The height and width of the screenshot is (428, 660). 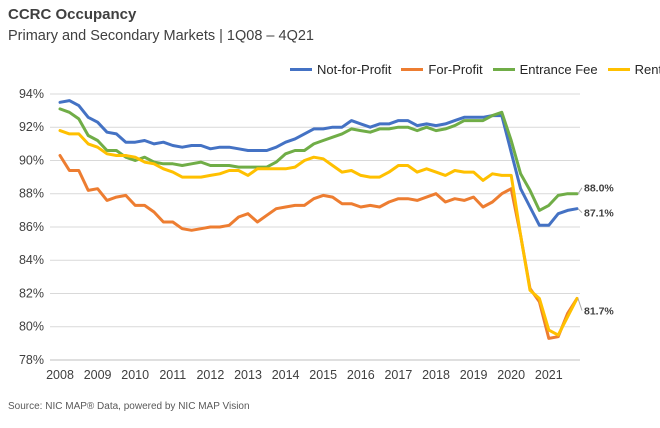 I want to click on data-label: 88.0%, so click(x=599, y=189).